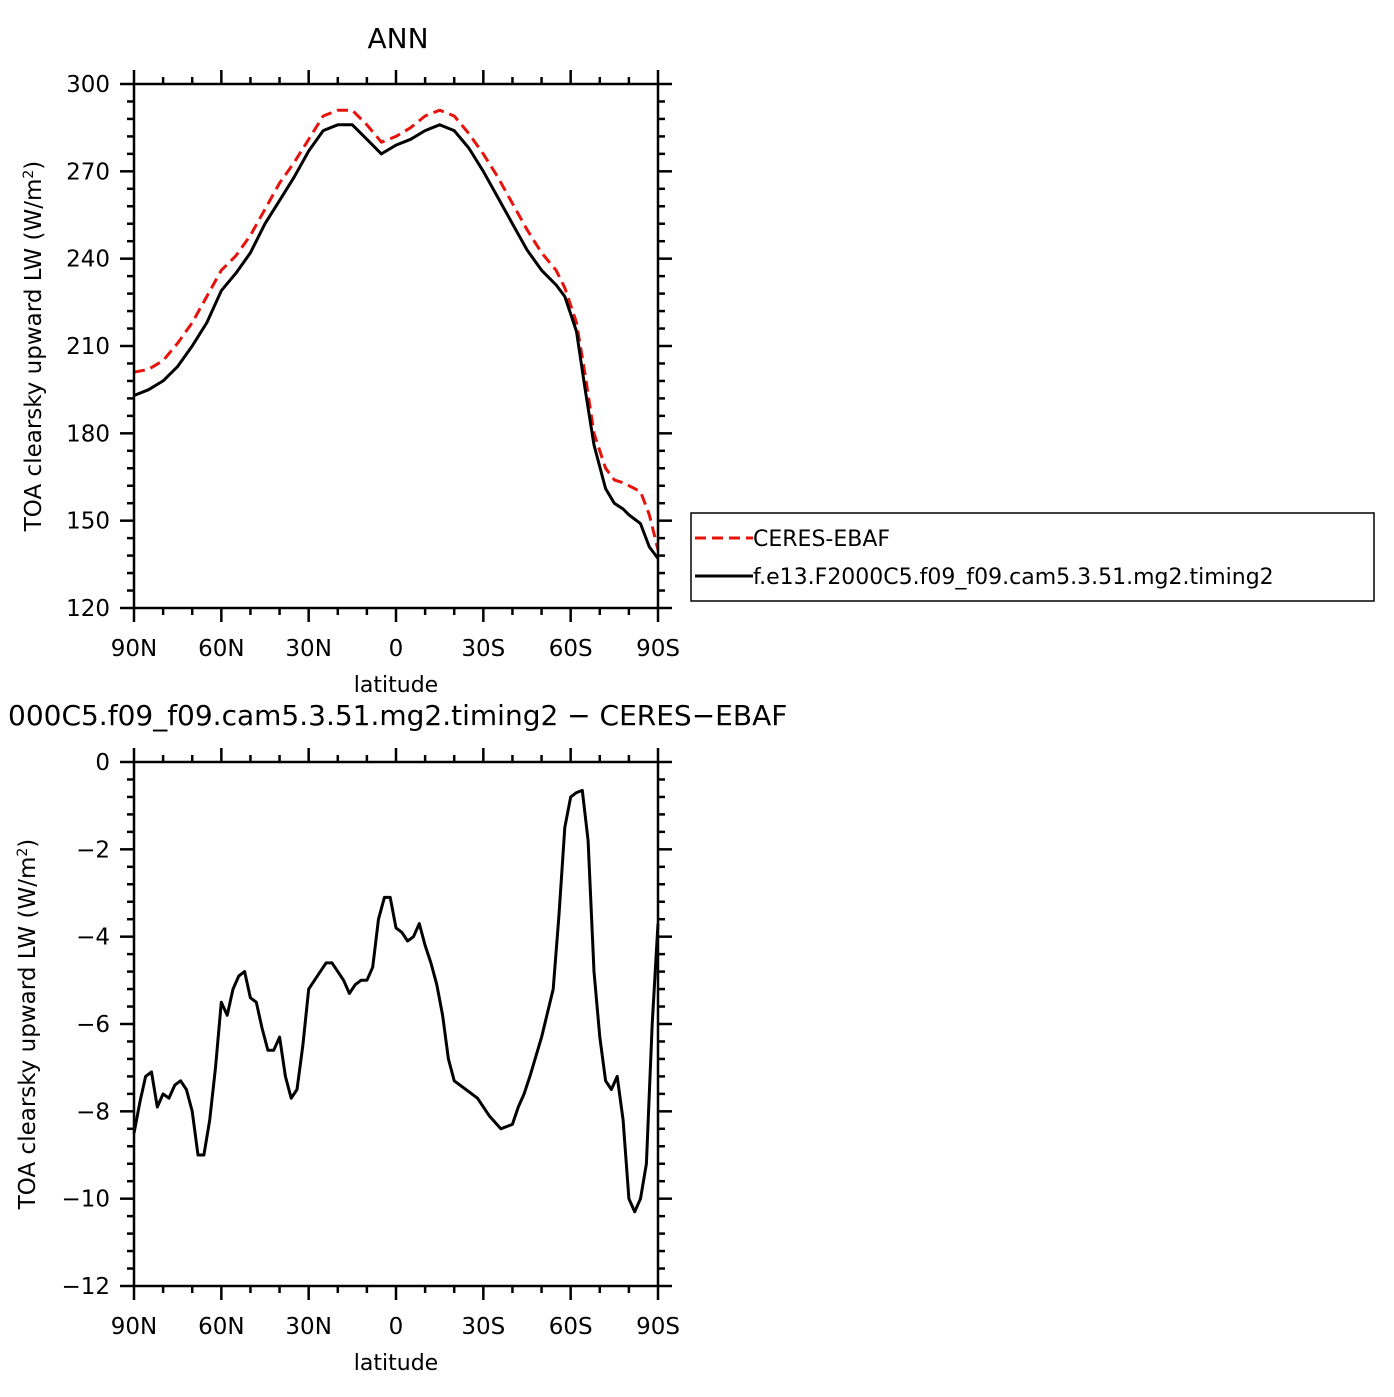 The width and height of the screenshot is (1394, 1397). Describe the element at coordinates (88, 260) in the screenshot. I see `top-y-tick-label: 240` at that location.